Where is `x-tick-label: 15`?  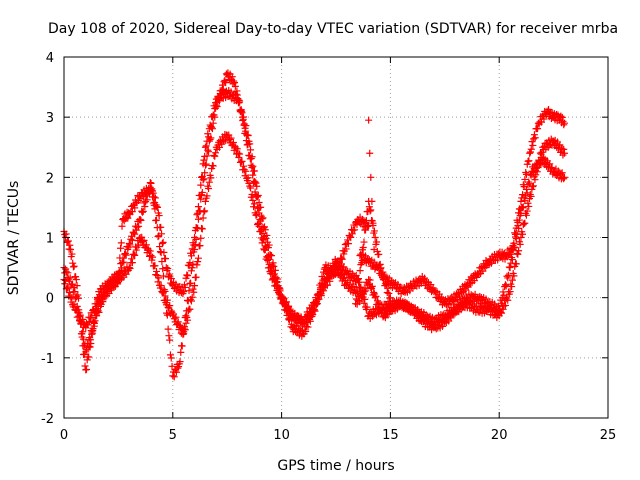 x-tick-label: 15 is located at coordinates (390, 435).